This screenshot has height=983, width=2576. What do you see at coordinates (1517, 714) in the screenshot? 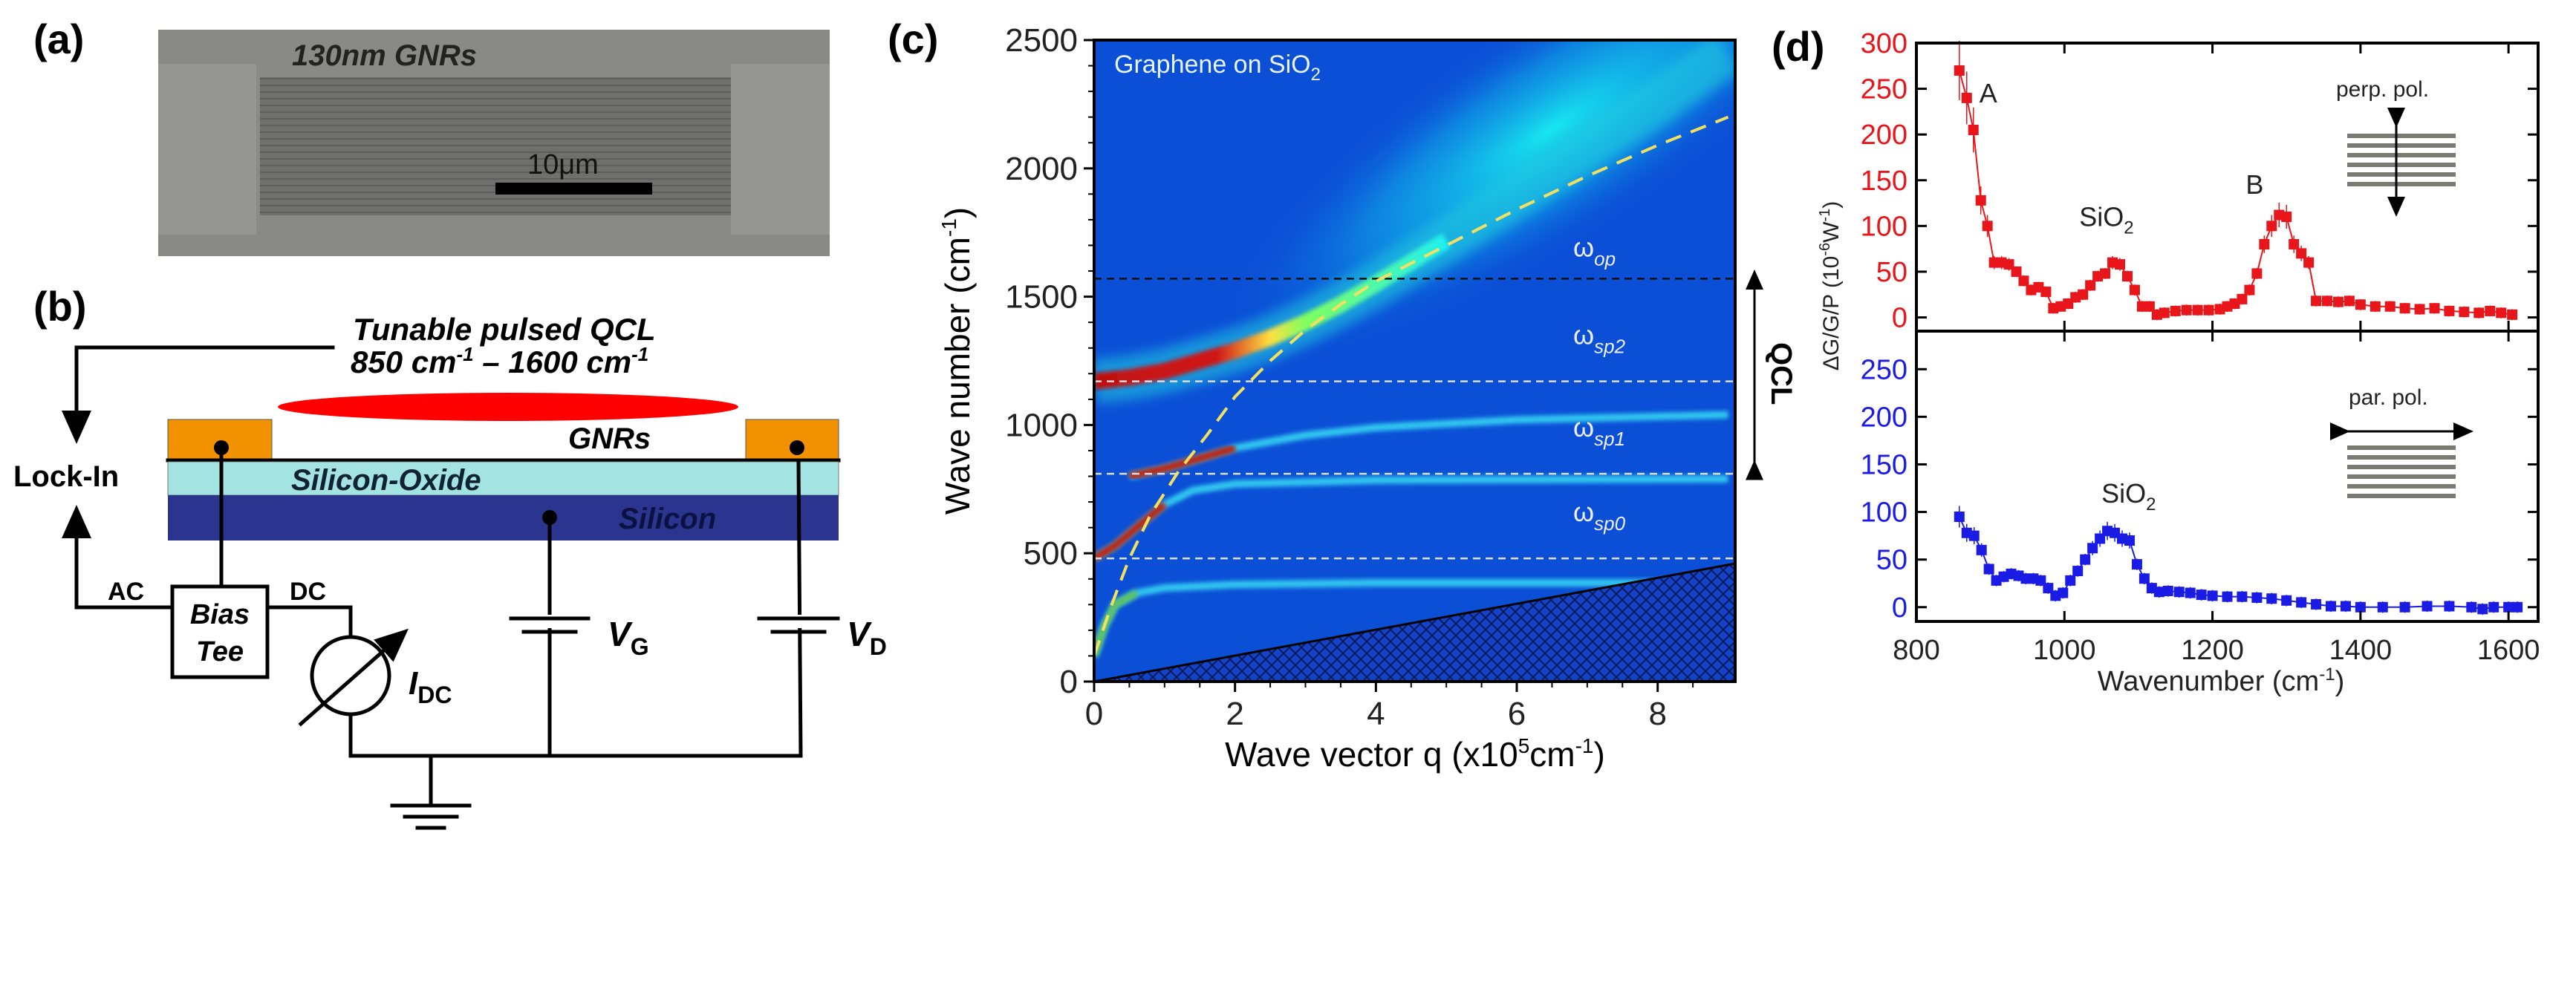
I see `x-tick-label: 6` at bounding box center [1517, 714].